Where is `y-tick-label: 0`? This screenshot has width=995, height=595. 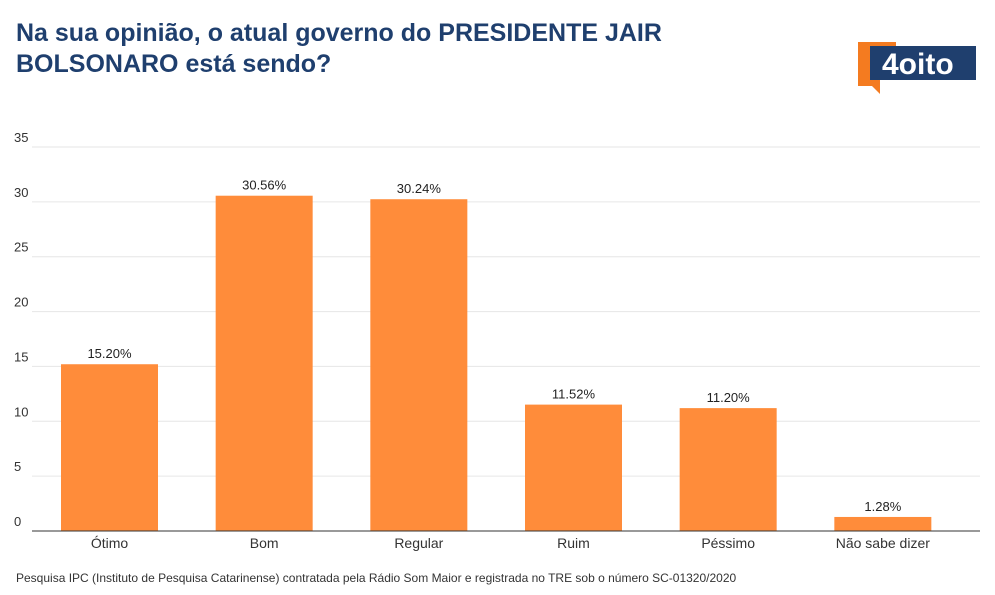 y-tick-label: 0 is located at coordinates (17, 521).